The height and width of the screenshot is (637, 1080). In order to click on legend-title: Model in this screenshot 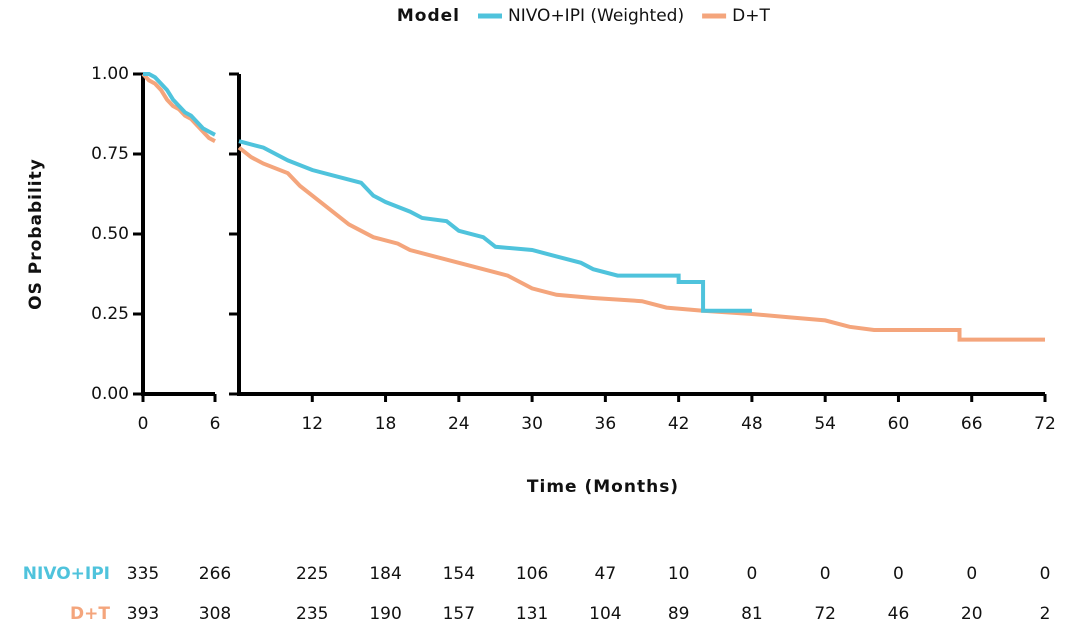, I will do `click(428, 16)`.